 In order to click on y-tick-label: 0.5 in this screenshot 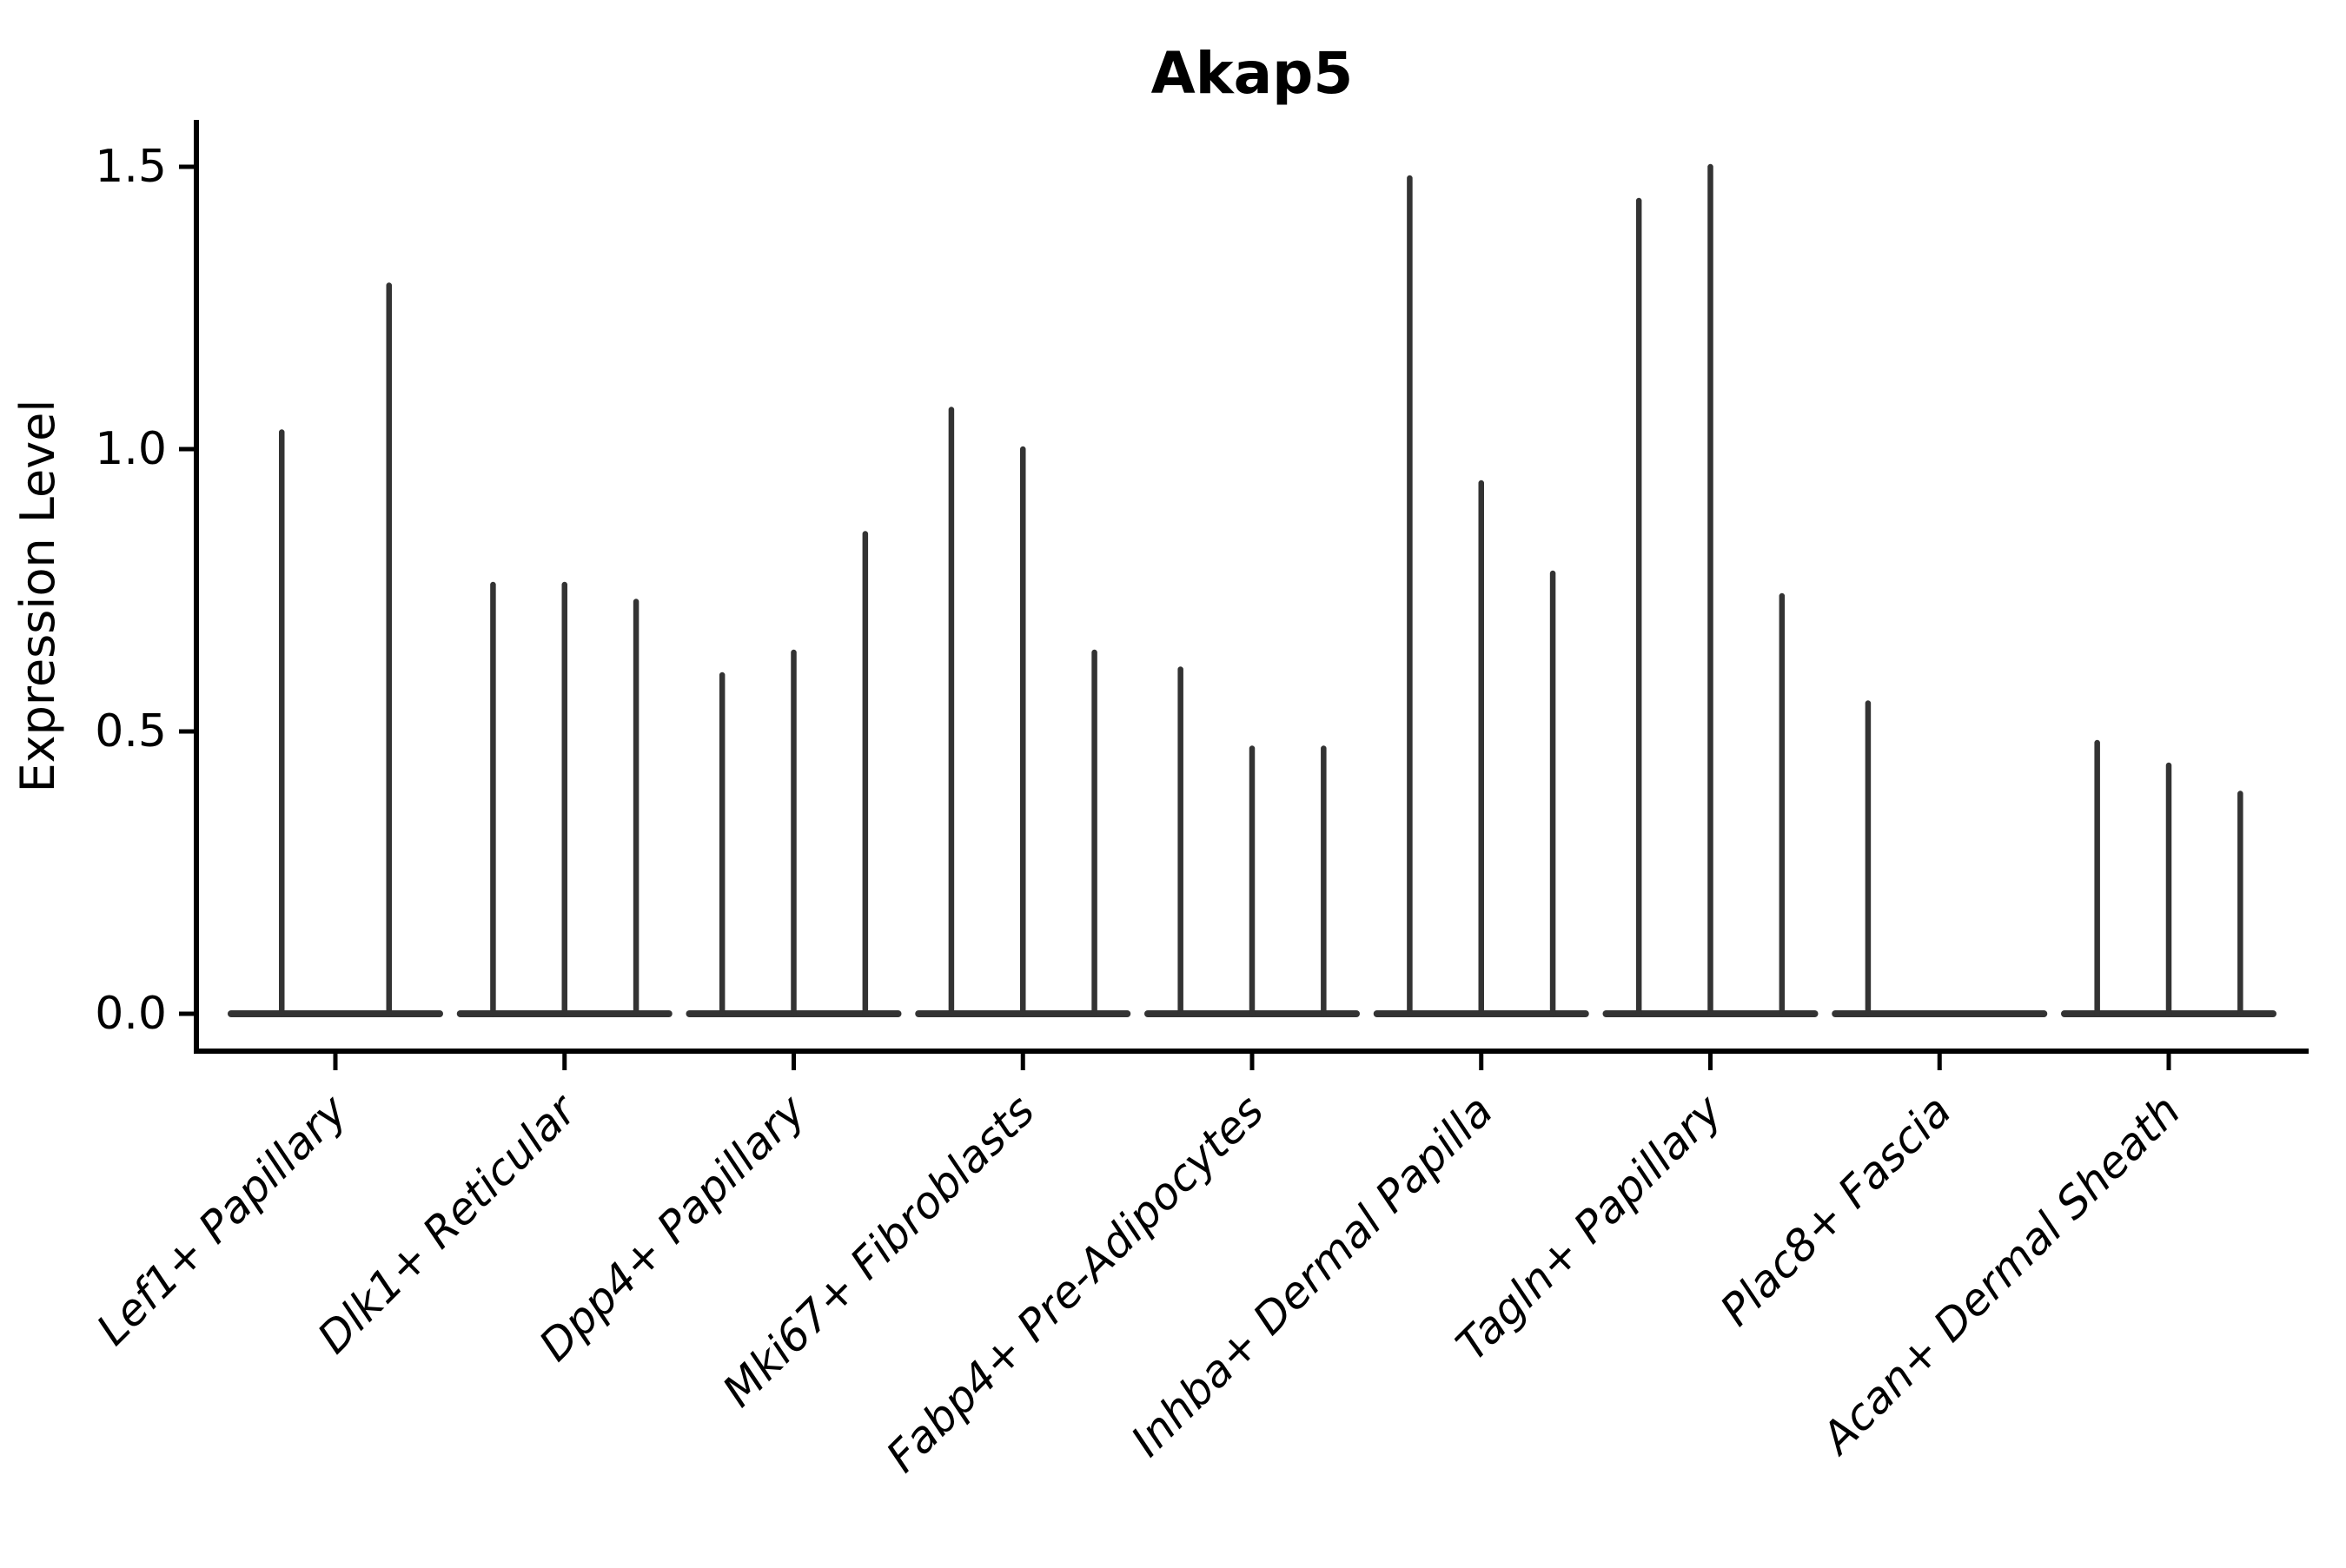, I will do `click(131, 731)`.